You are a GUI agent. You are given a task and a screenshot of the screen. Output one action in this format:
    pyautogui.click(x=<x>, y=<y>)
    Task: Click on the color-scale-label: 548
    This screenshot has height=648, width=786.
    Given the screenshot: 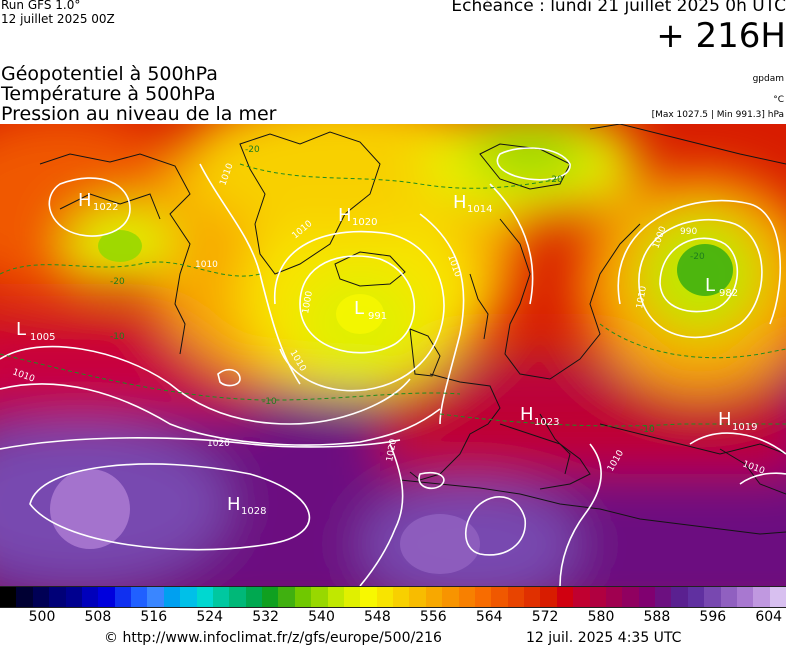 What is the action you would take?
    pyautogui.click(x=377, y=617)
    